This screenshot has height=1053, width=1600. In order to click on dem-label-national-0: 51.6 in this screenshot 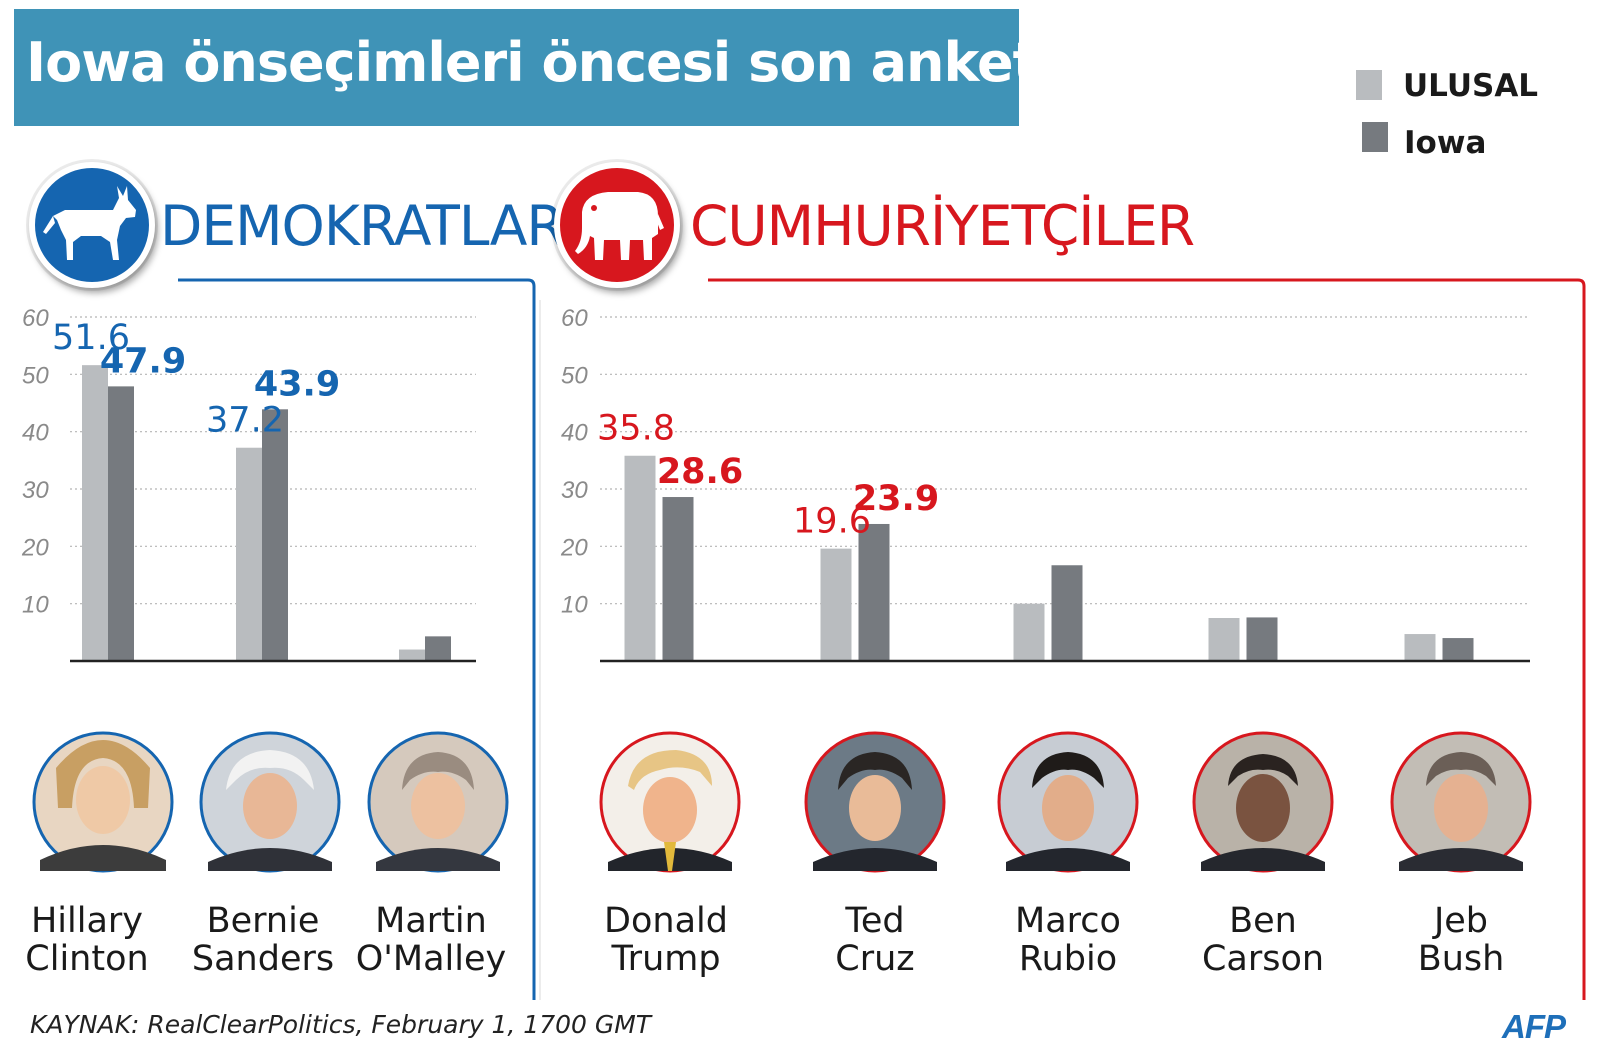, I will do `click(91, 338)`.